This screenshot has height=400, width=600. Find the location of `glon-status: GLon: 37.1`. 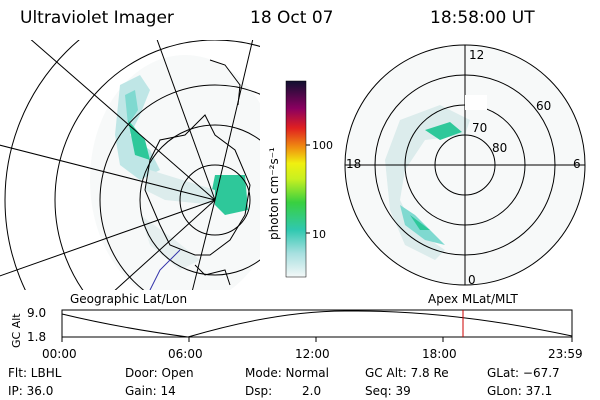

glon-status: GLon: 37.1 is located at coordinates (520, 391).